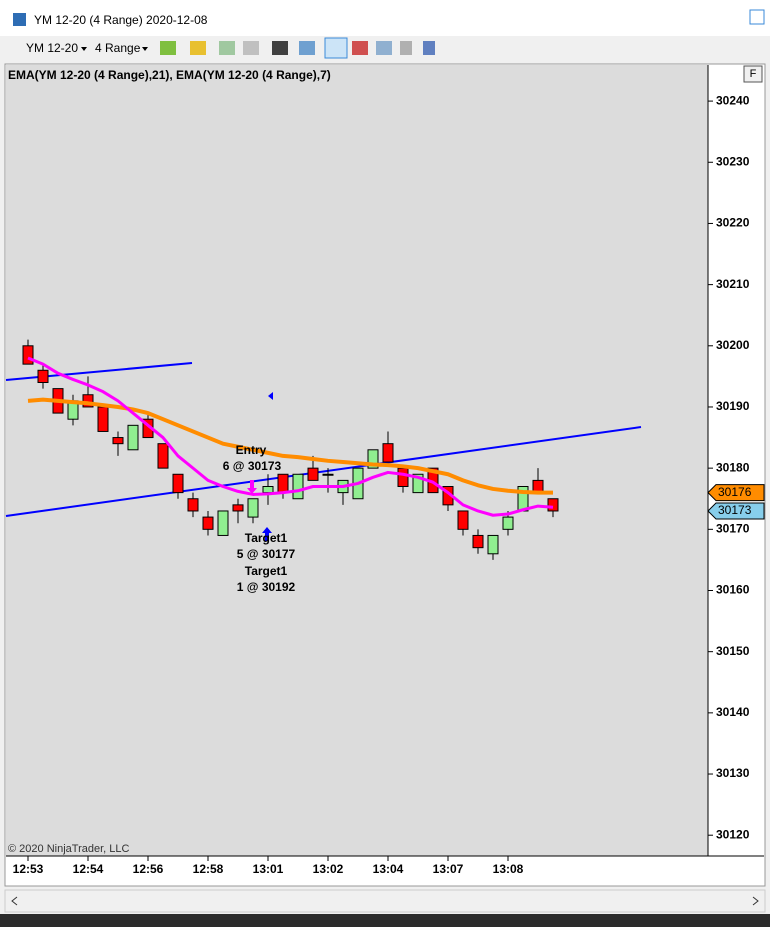  I want to click on copyright: © 2020 NinjaTrader, LLC, so click(68, 849).